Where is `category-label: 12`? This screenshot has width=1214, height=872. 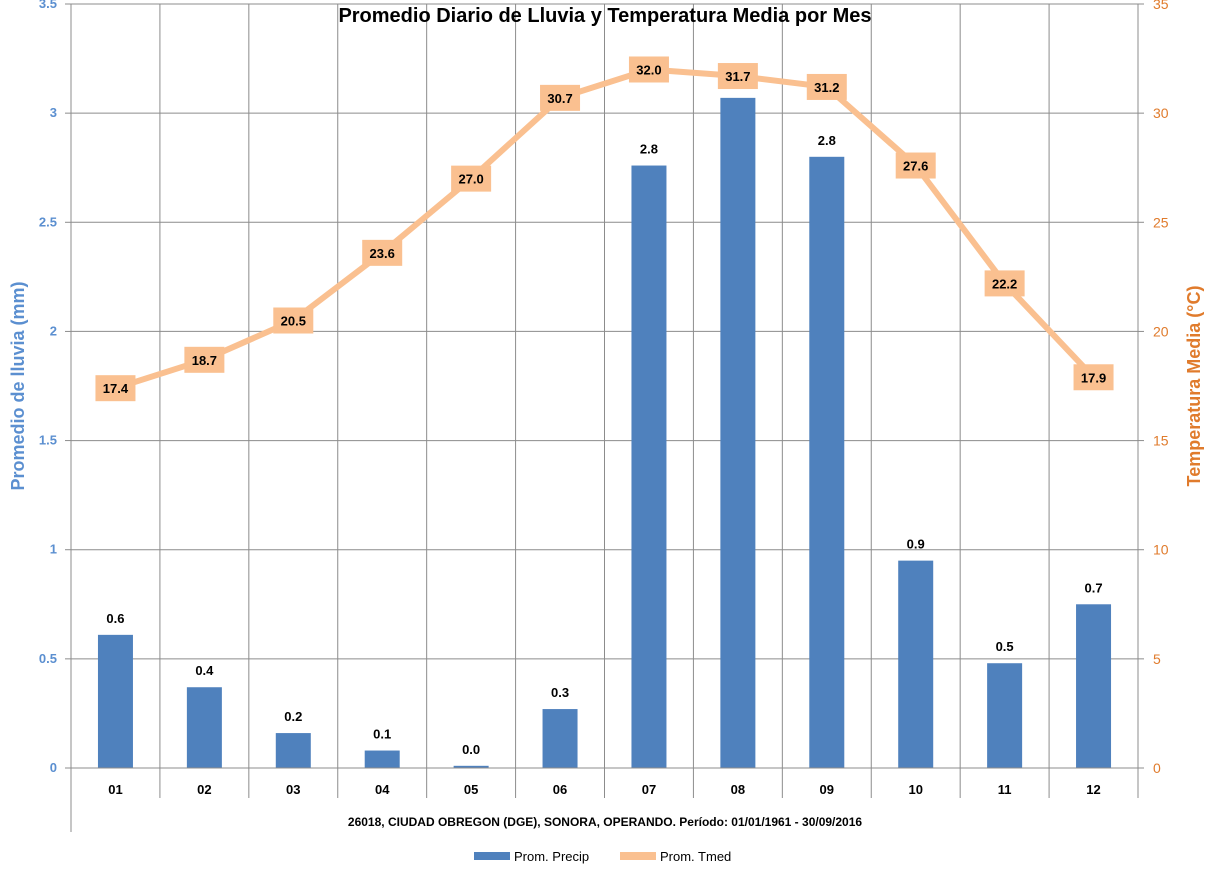 category-label: 12 is located at coordinates (1093, 789).